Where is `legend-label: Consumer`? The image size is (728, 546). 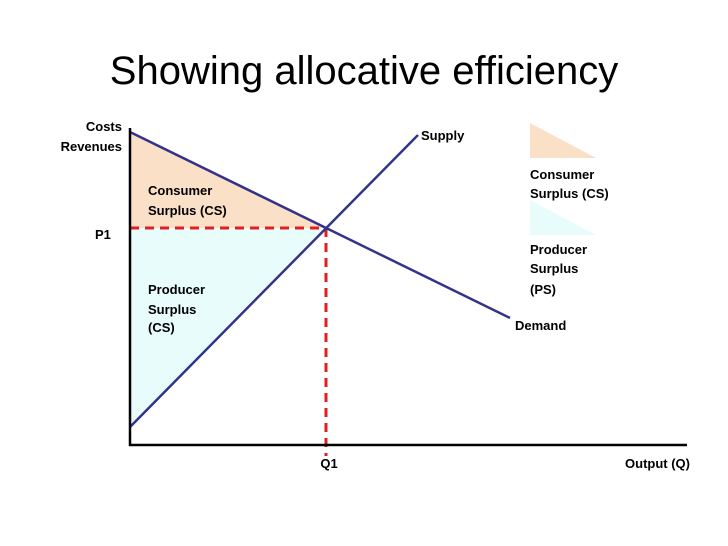
legend-label: Consumer is located at coordinates (562, 174).